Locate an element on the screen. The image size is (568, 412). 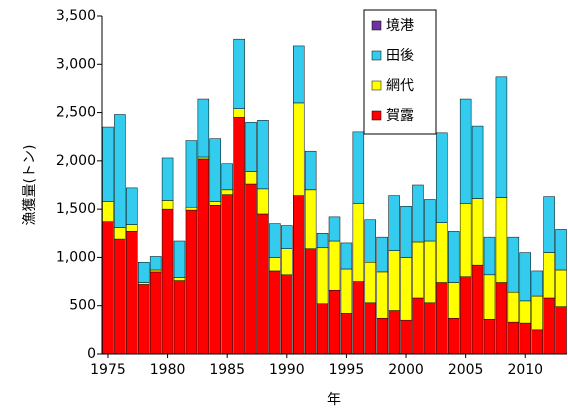
legend-label: 網代 is located at coordinates (400, 86).